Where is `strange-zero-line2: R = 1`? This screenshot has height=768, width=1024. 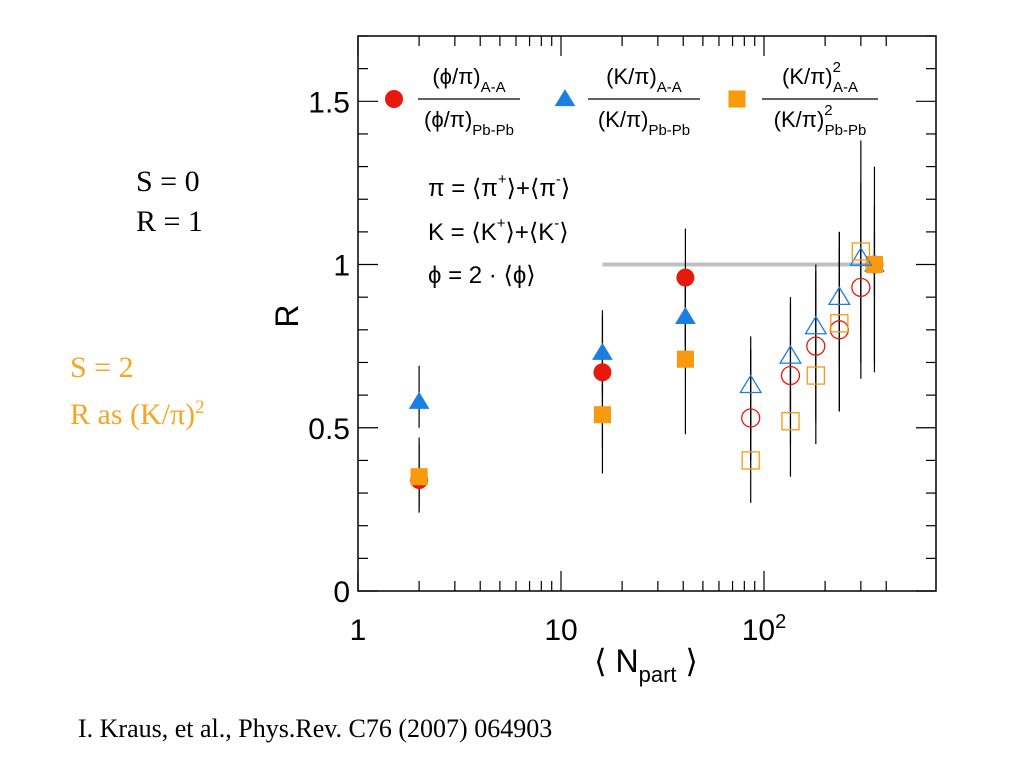 strange-zero-line2: R = 1 is located at coordinates (169, 221).